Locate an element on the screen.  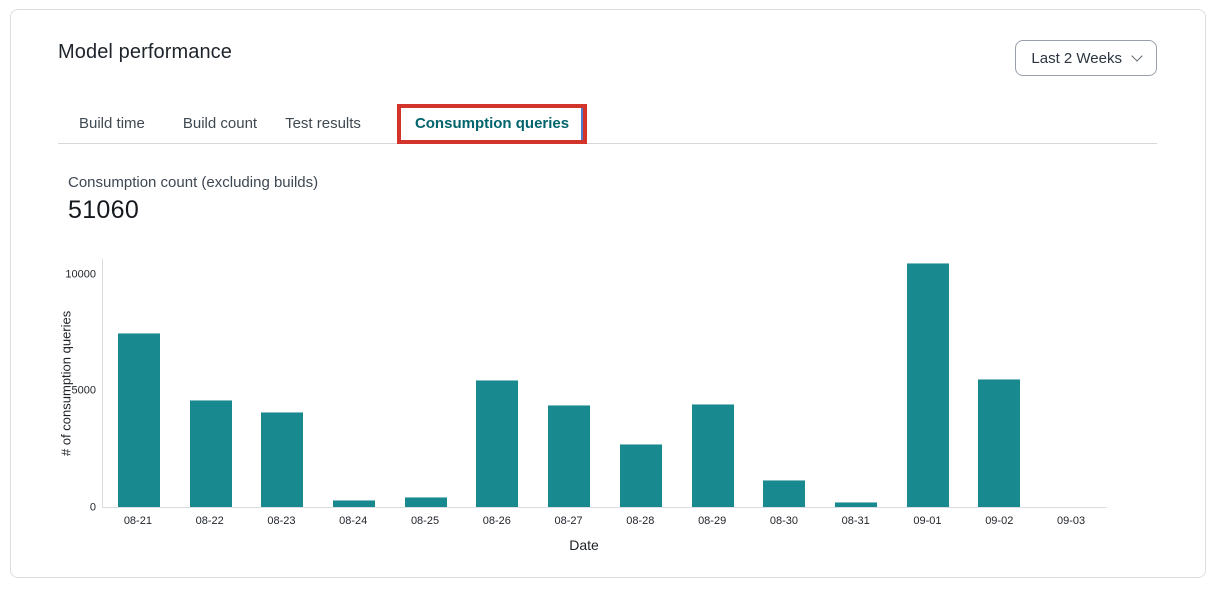
y-axis-ticks: 0 5000 10000 is located at coordinates (53, 386).